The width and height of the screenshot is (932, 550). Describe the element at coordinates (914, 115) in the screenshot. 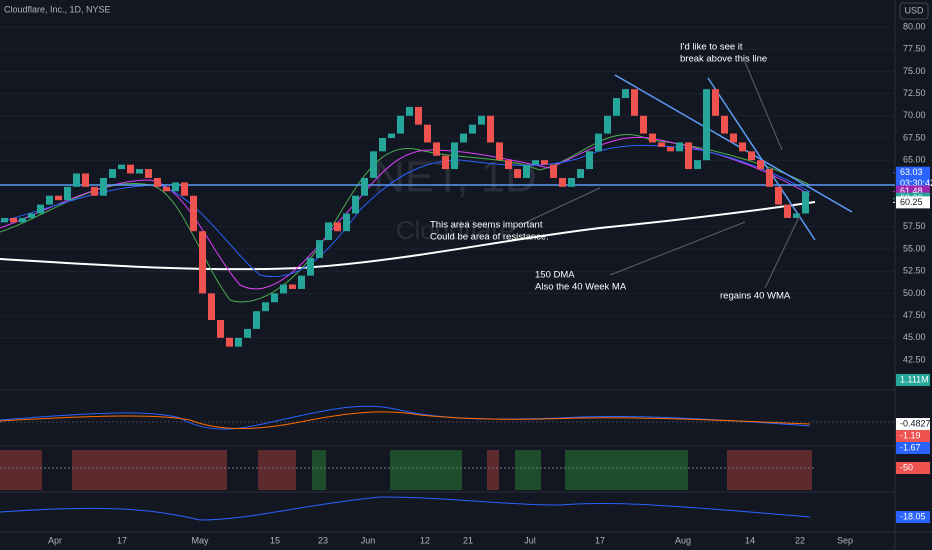

I see `y-tick-label: 70.00` at that location.